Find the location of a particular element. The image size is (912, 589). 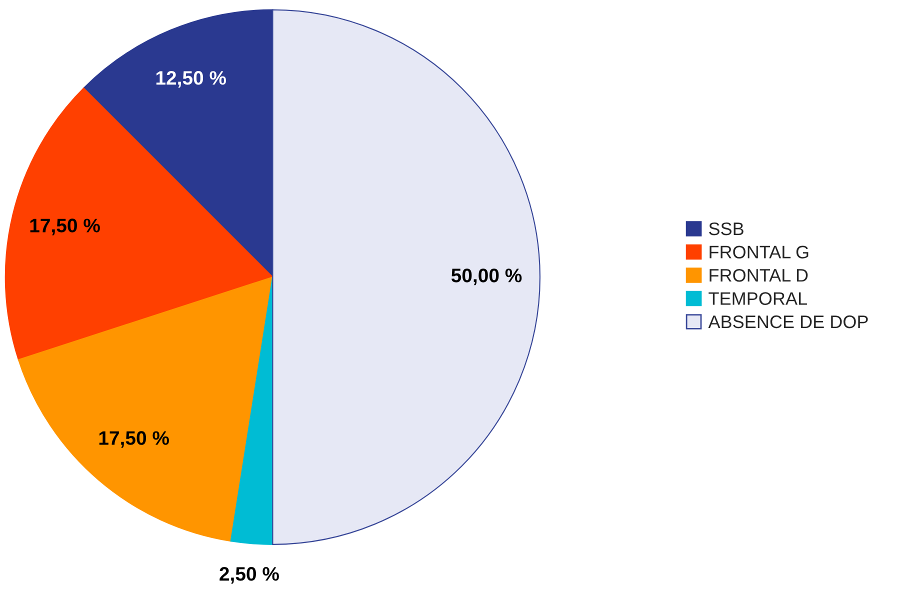

data-label: 2,50 % is located at coordinates (249, 575).